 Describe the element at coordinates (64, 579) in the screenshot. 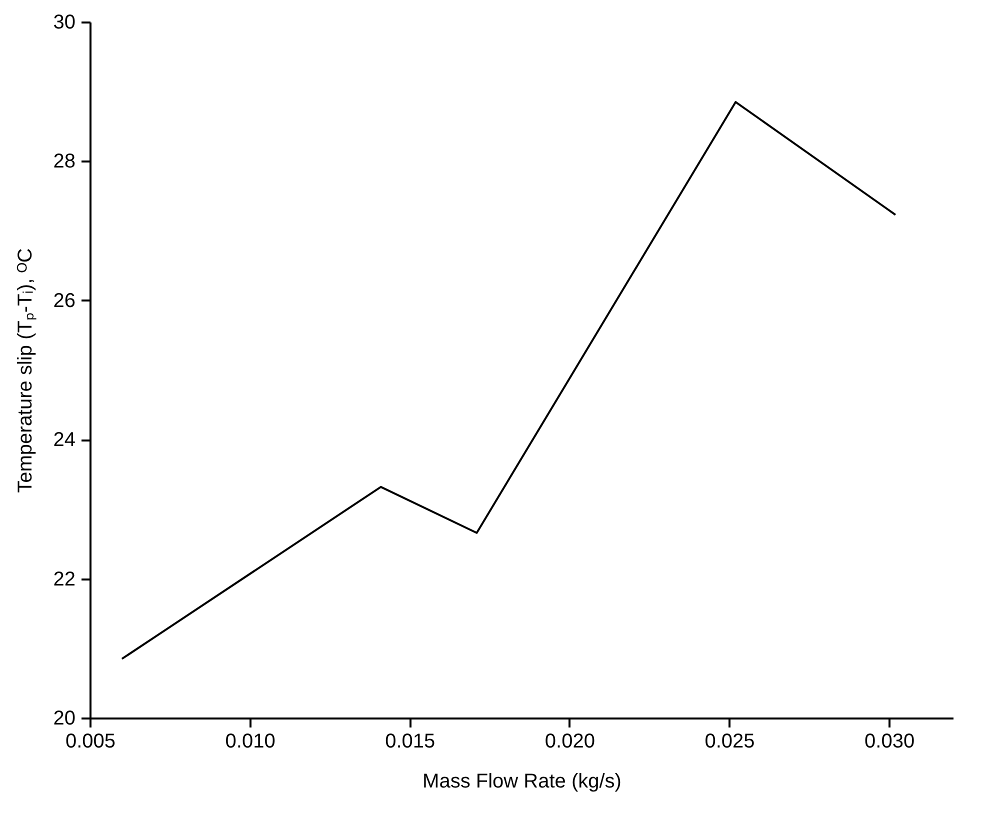

I see `y-tick-label: 22` at that location.